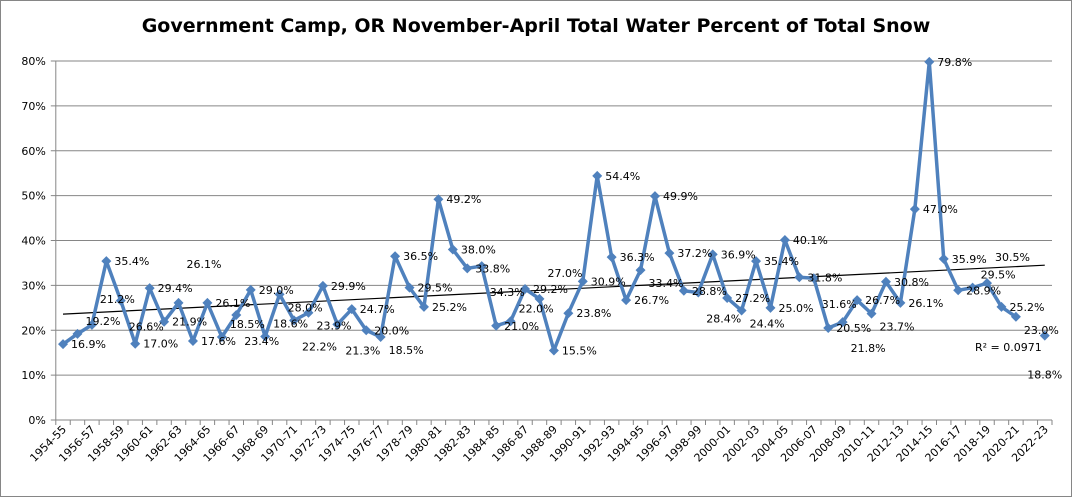 The height and width of the screenshot is (497, 1072). Describe the element at coordinates (1041, 330) in the screenshot. I see `data-label: 23.0%` at that location.